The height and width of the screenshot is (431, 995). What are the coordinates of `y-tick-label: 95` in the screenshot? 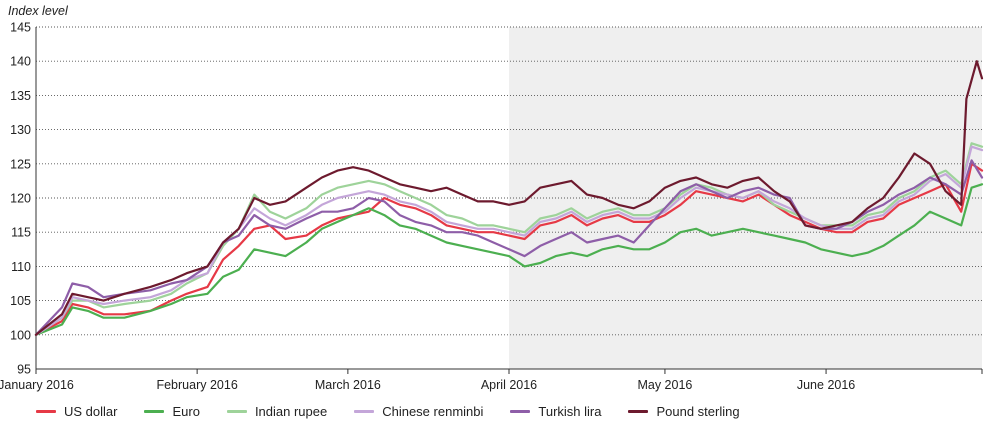 It's located at (24, 370).